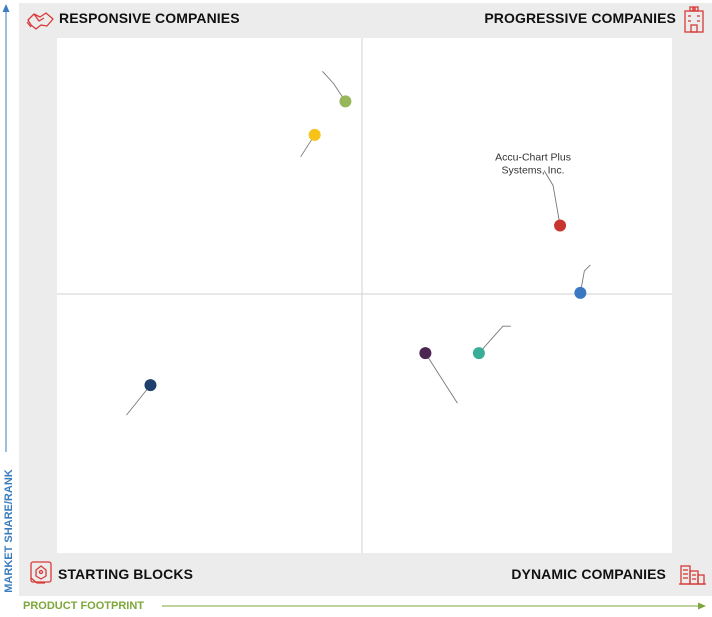  I want to click on city-icon, so click(692, 575).